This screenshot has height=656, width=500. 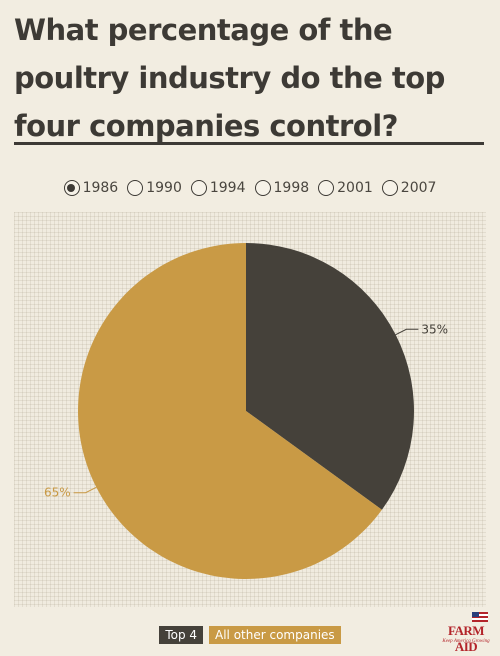 I want to click on year-radio-1998, so click(x=262, y=188).